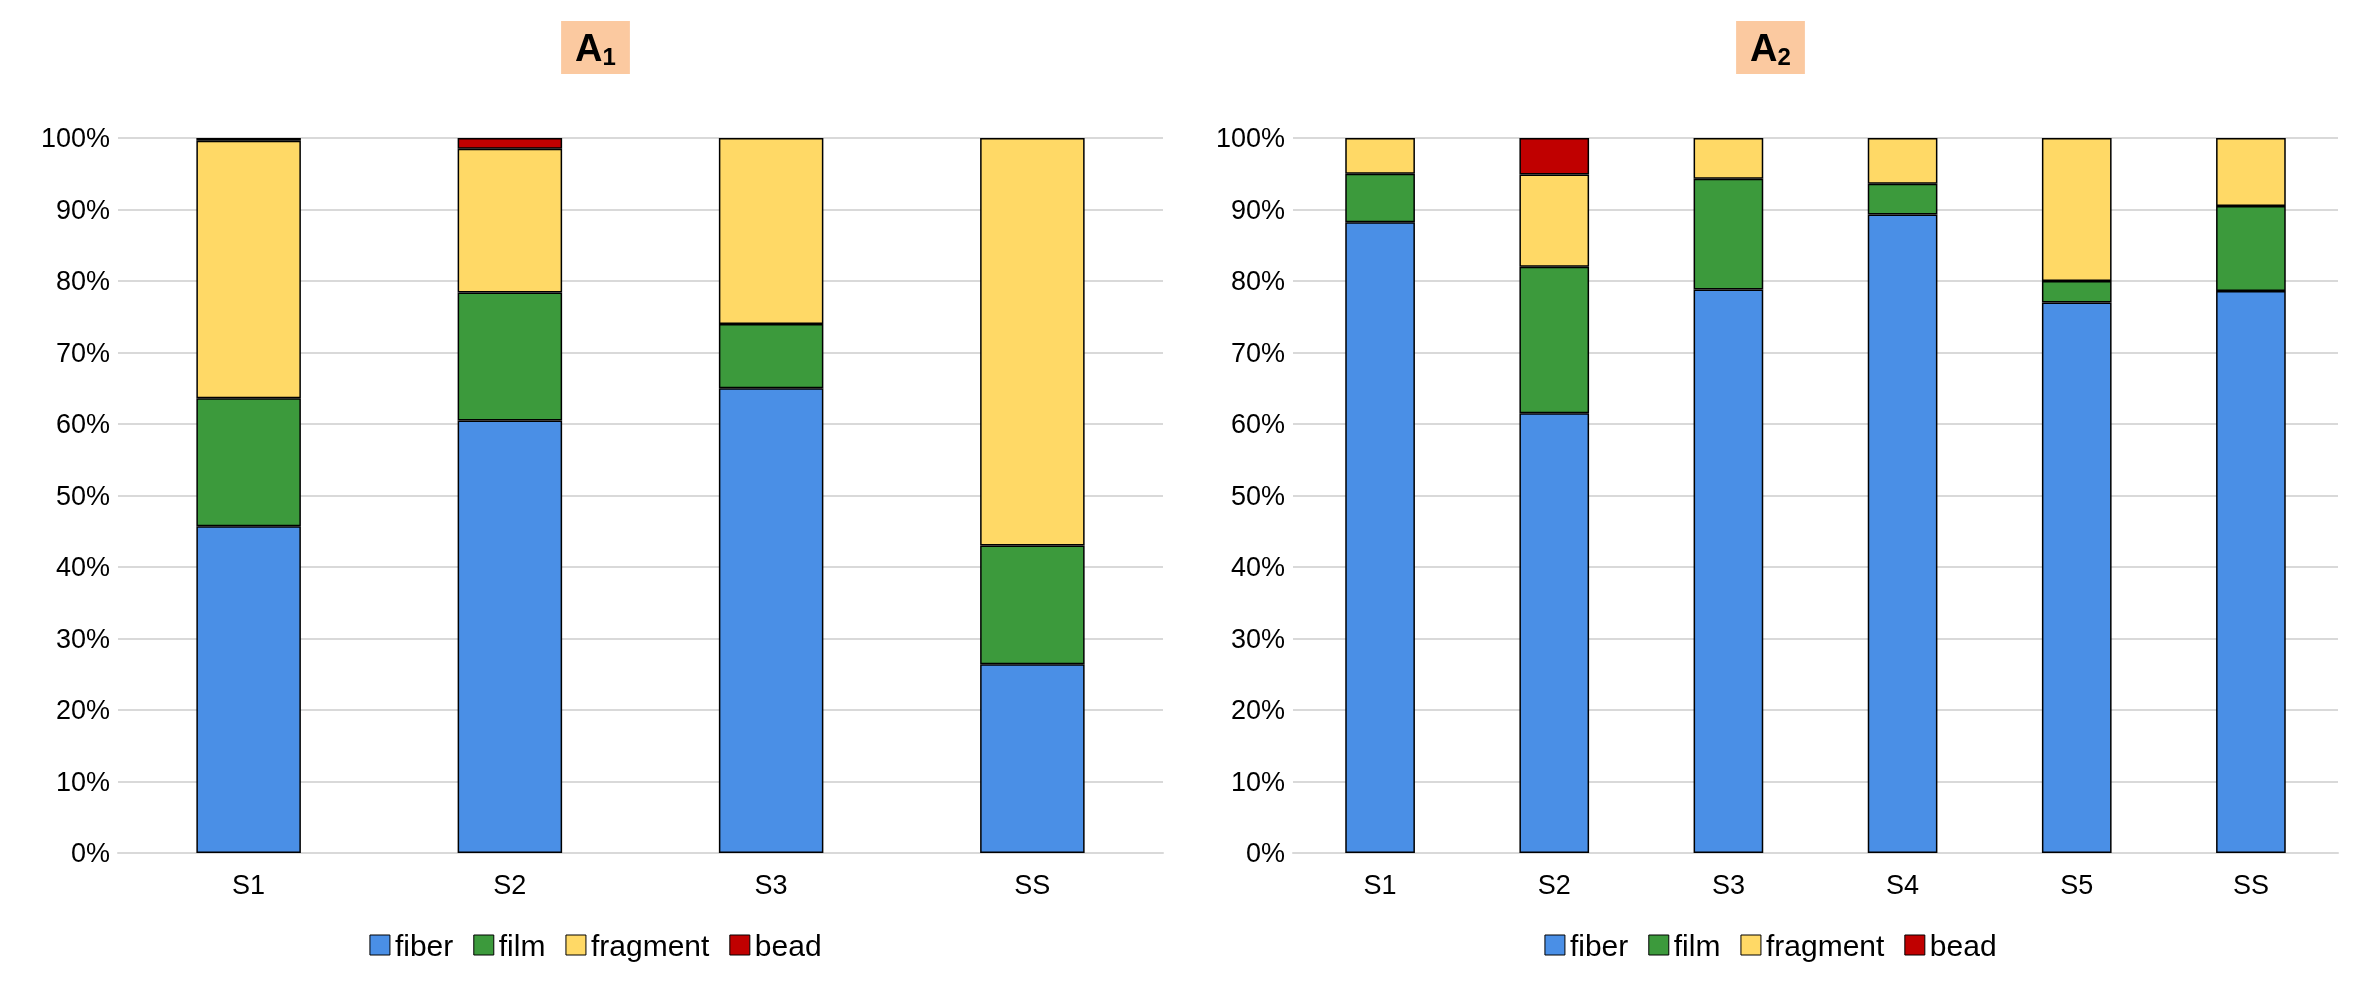 The width and height of the screenshot is (2374, 987). What do you see at coordinates (595, 48) in the screenshot?
I see `chart-title: A1` at bounding box center [595, 48].